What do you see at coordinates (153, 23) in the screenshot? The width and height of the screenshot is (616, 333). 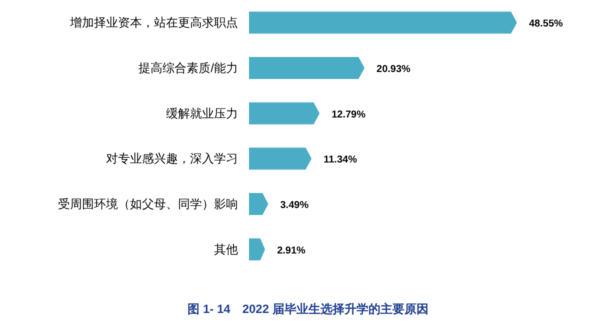 I see `y-tick-label: 增加择业资本，站在更高求职点` at bounding box center [153, 23].